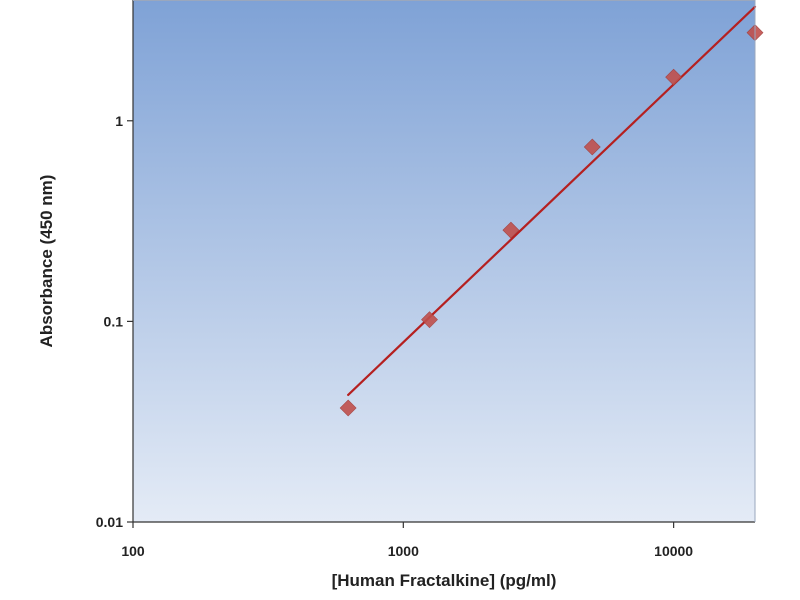 The width and height of the screenshot is (800, 600). Describe the element at coordinates (444, 580) in the screenshot. I see `x-axis-title: [Human Fractalkine] (pg/ml)` at that location.